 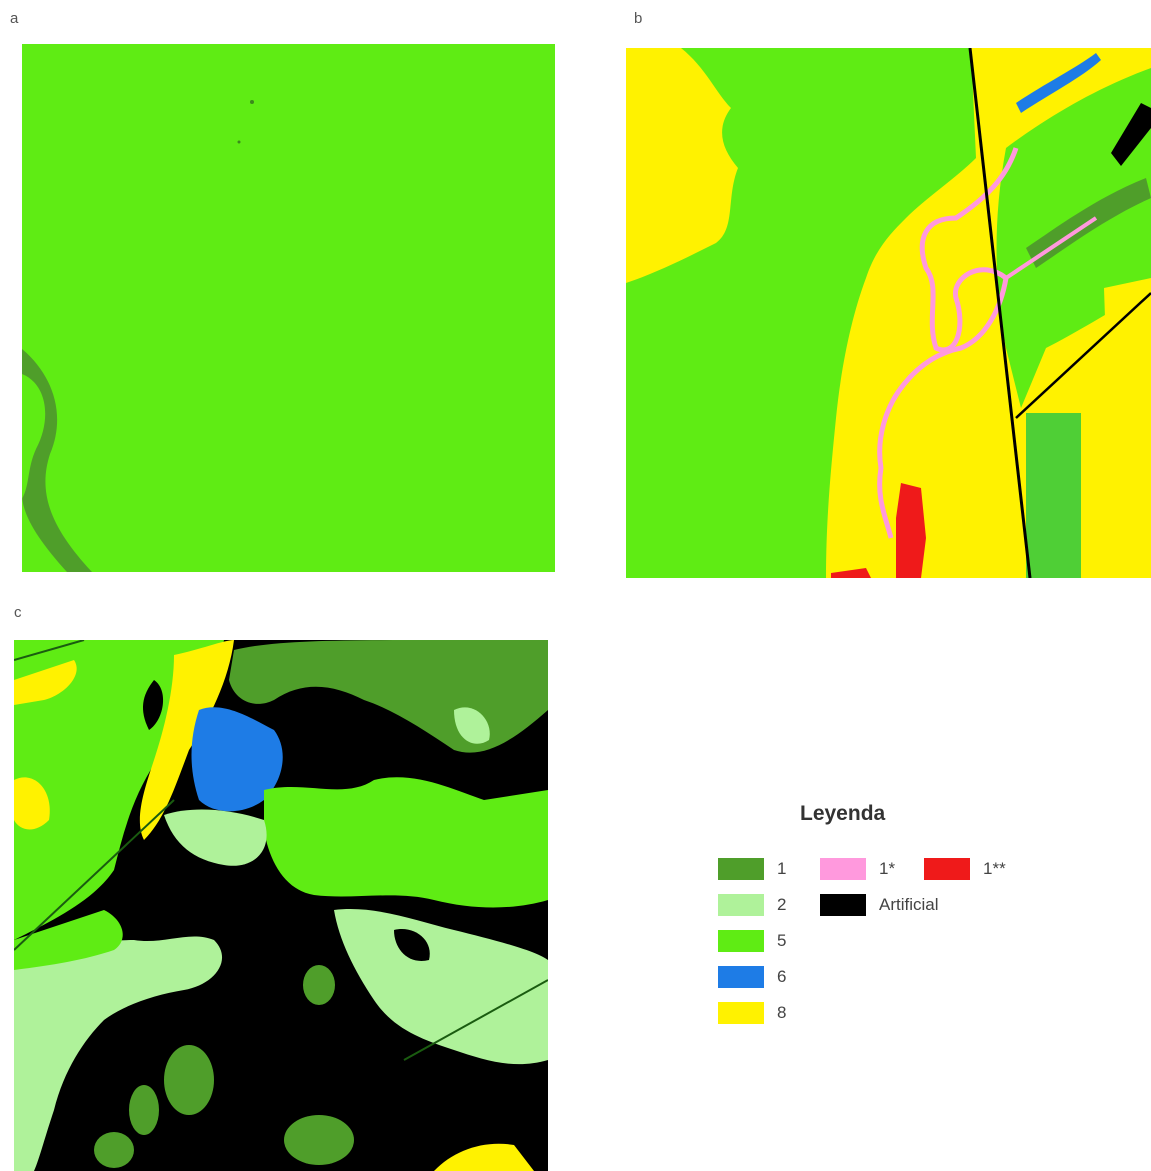 I want to click on legend-label: 5, so click(x=782, y=940).